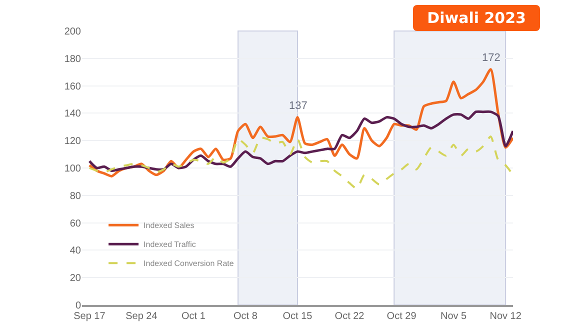  What do you see at coordinates (246, 316) in the screenshot?
I see `x-tick-label: Oct 8` at bounding box center [246, 316].